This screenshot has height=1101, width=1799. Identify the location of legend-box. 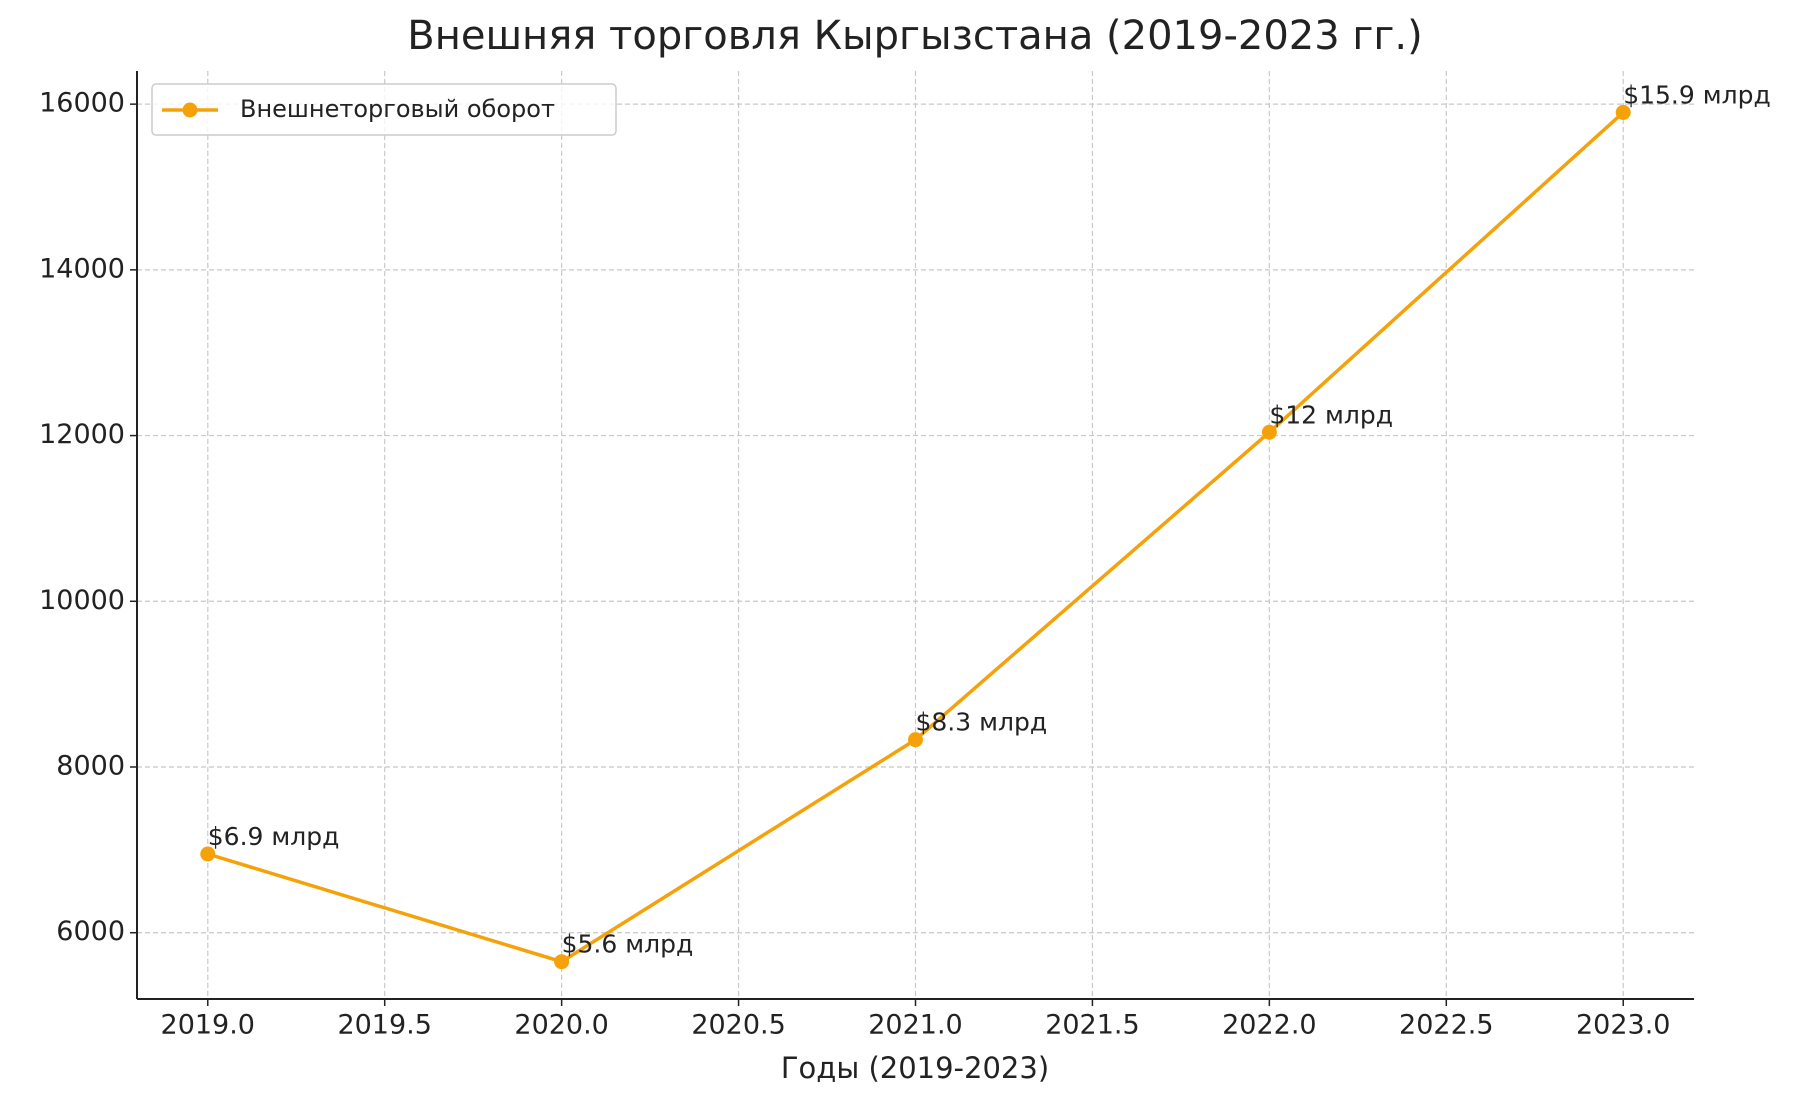
(384, 109).